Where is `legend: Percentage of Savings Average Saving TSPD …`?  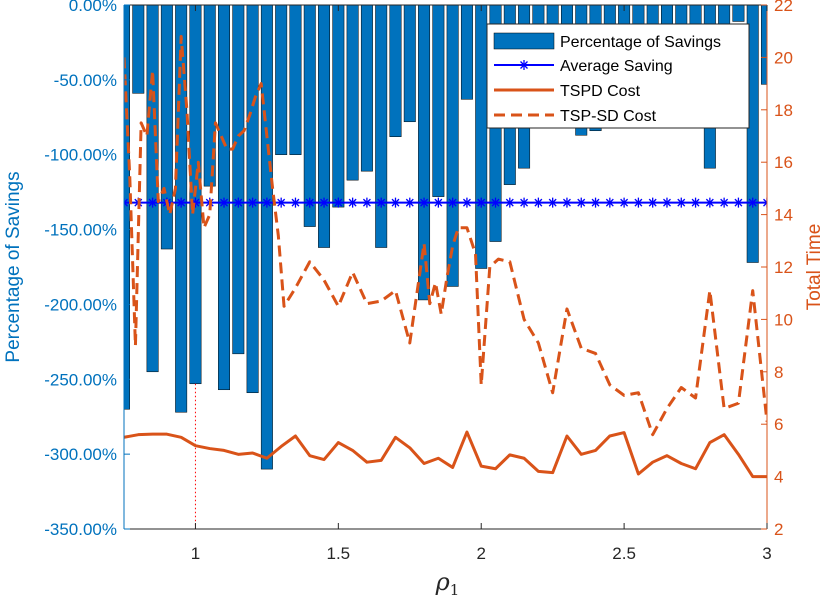 legend: Percentage of Savings Average Saving TSPD … is located at coordinates (618, 76).